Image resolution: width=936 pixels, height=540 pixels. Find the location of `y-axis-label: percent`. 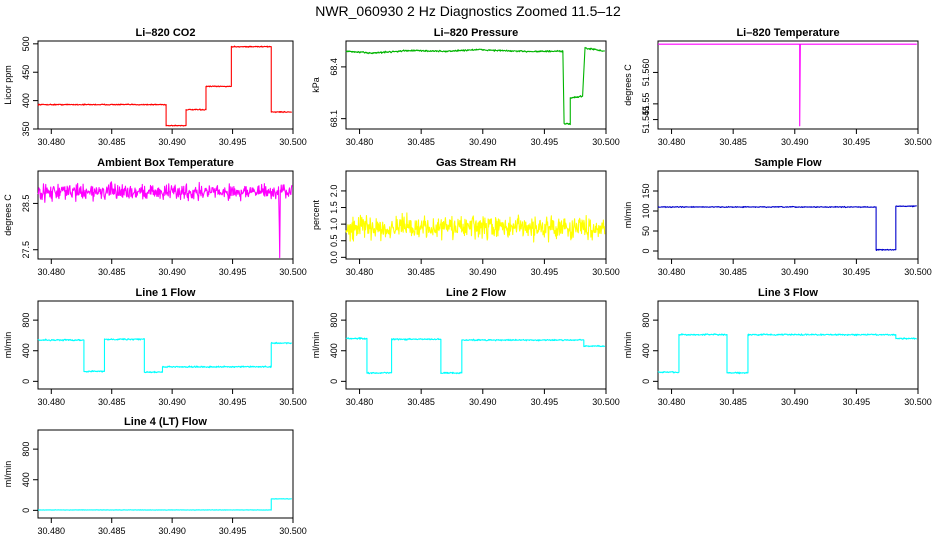

y-axis-label: percent is located at coordinates (316, 214).